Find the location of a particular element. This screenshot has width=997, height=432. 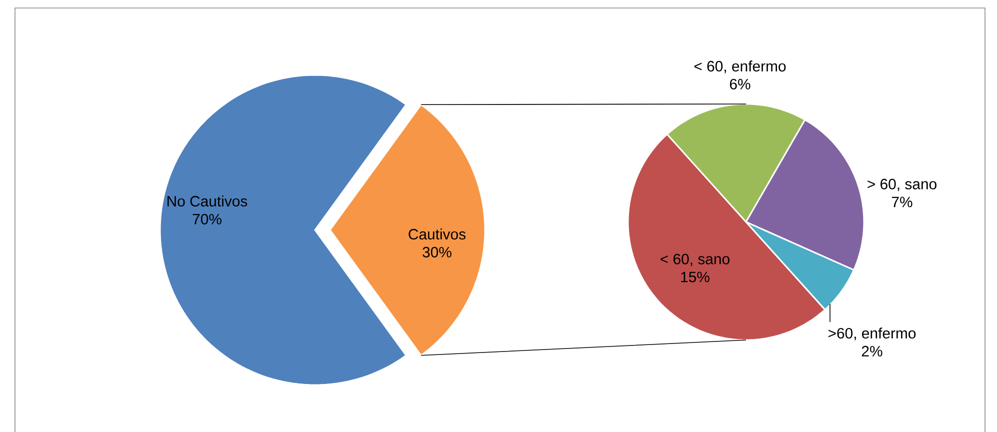

slice-label: No Cautivos is located at coordinates (208, 201).